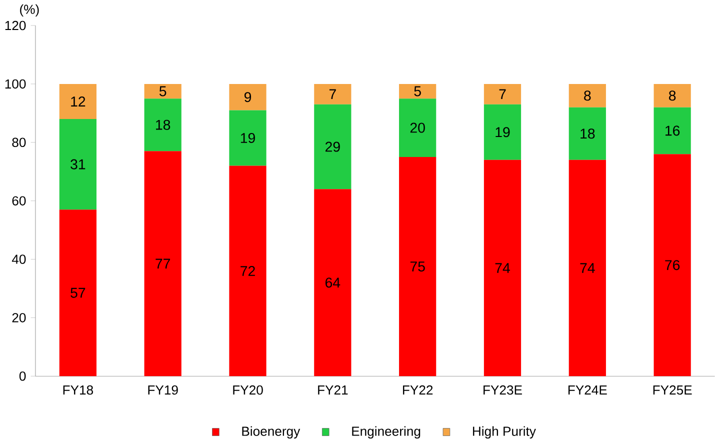 The image size is (715, 442). What do you see at coordinates (672, 390) in the screenshot?
I see `x-tick-label: FY25E` at bounding box center [672, 390].